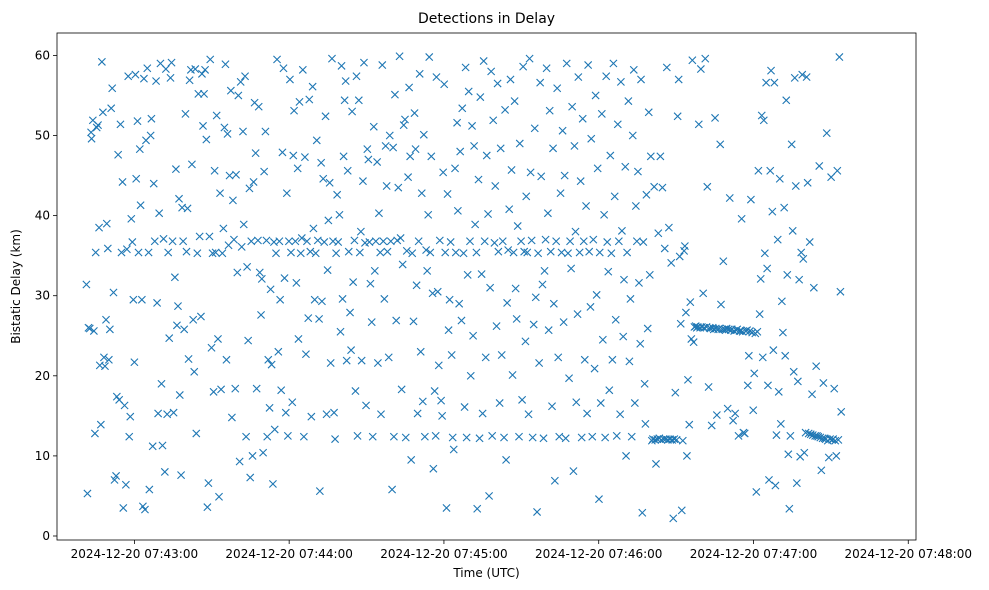 This screenshot has width=989, height=590. I want to click on x-tick-label: 2024-12-20 07:48:00, so click(908, 554).